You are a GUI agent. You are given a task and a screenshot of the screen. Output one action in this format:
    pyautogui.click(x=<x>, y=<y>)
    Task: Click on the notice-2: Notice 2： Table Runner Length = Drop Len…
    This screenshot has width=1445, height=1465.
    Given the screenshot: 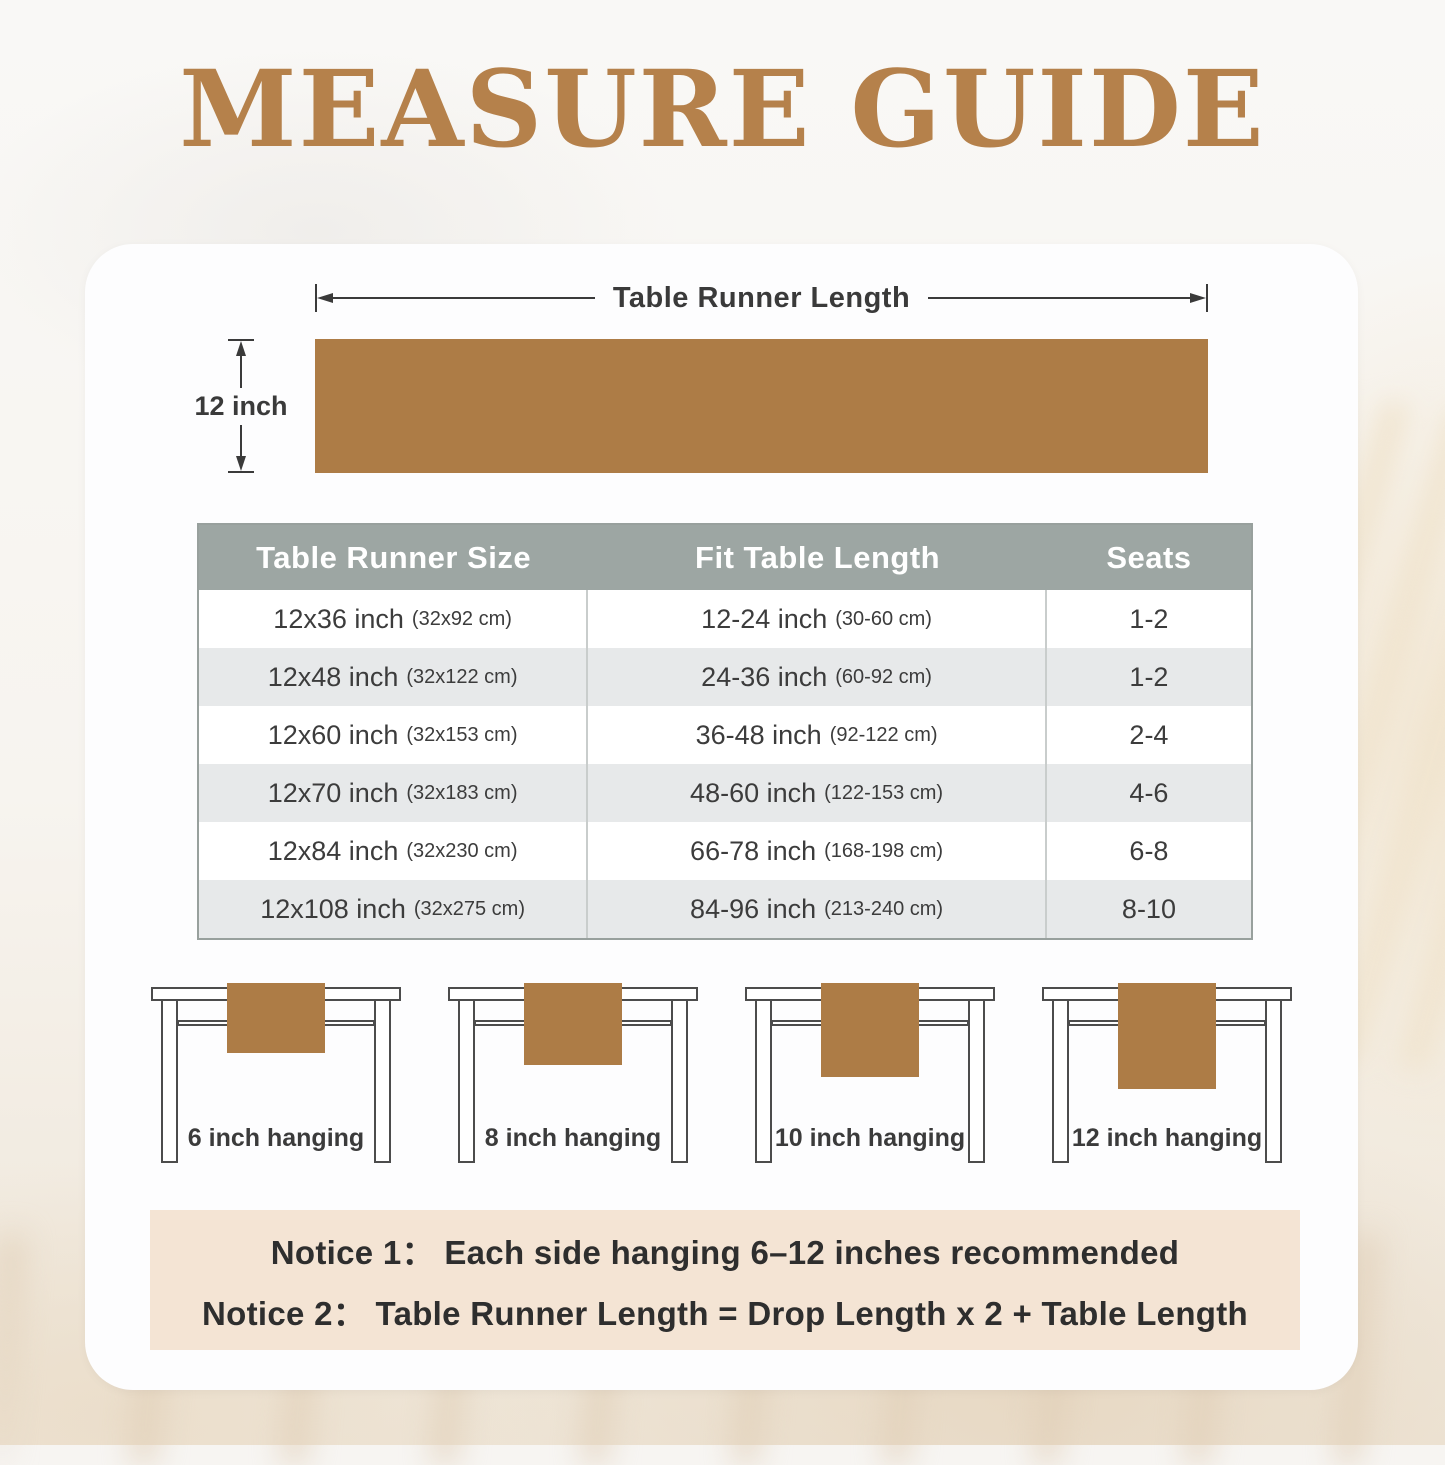 What is the action you would take?
    pyautogui.click(x=725, y=1313)
    